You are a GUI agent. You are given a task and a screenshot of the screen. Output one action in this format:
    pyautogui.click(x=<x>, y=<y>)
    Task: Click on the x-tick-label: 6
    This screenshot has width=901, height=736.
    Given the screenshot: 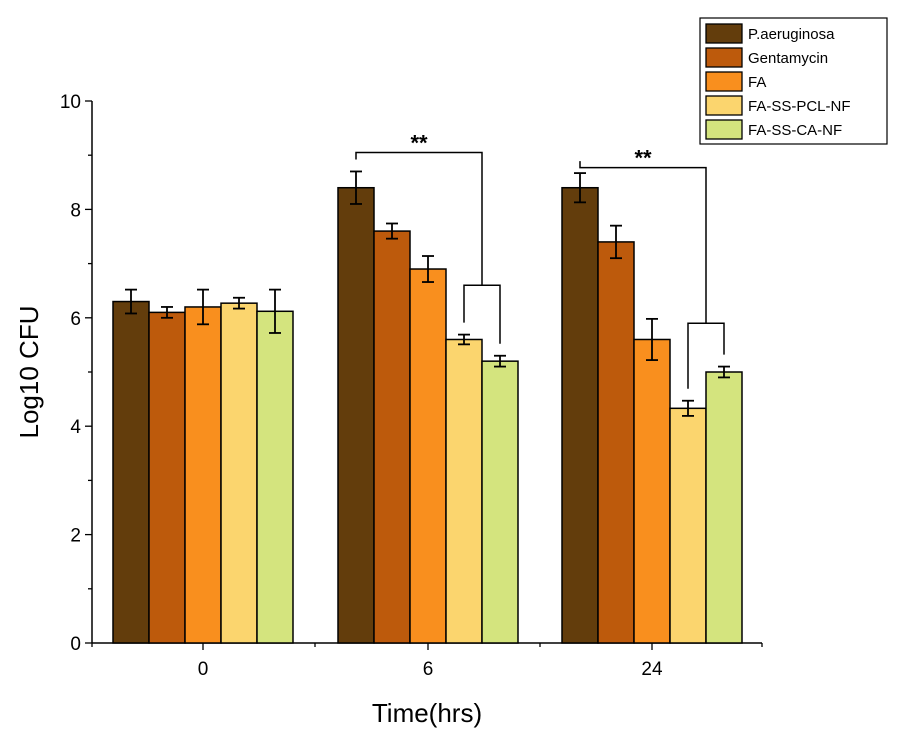 What is the action you would take?
    pyautogui.click(x=428, y=669)
    